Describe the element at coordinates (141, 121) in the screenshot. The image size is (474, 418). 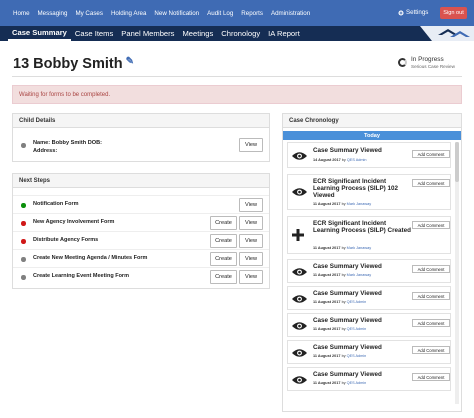
I see `panel-heading: Child Details` at that location.